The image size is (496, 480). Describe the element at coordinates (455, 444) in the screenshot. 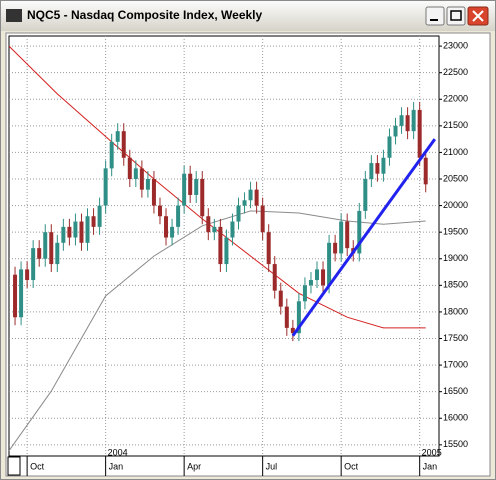

I see `y-tick-label: 15500` at that location.